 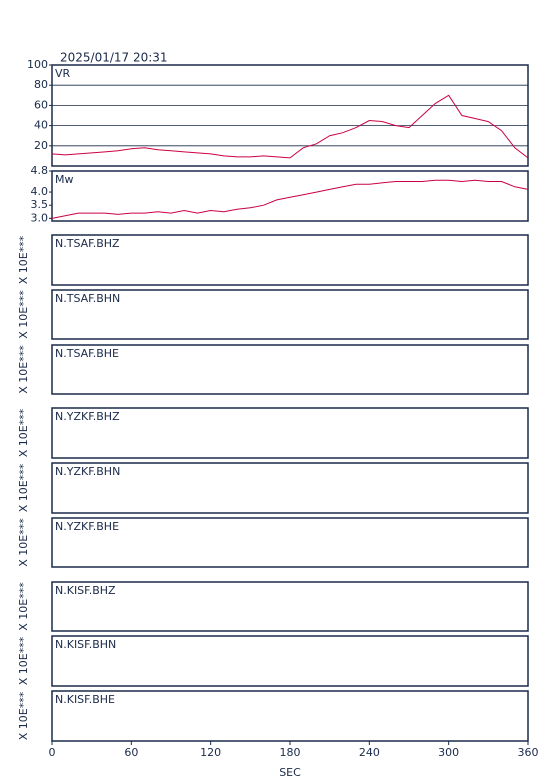 What do you see at coordinates (63, 73) in the screenshot?
I see `panel-title: VR` at bounding box center [63, 73].